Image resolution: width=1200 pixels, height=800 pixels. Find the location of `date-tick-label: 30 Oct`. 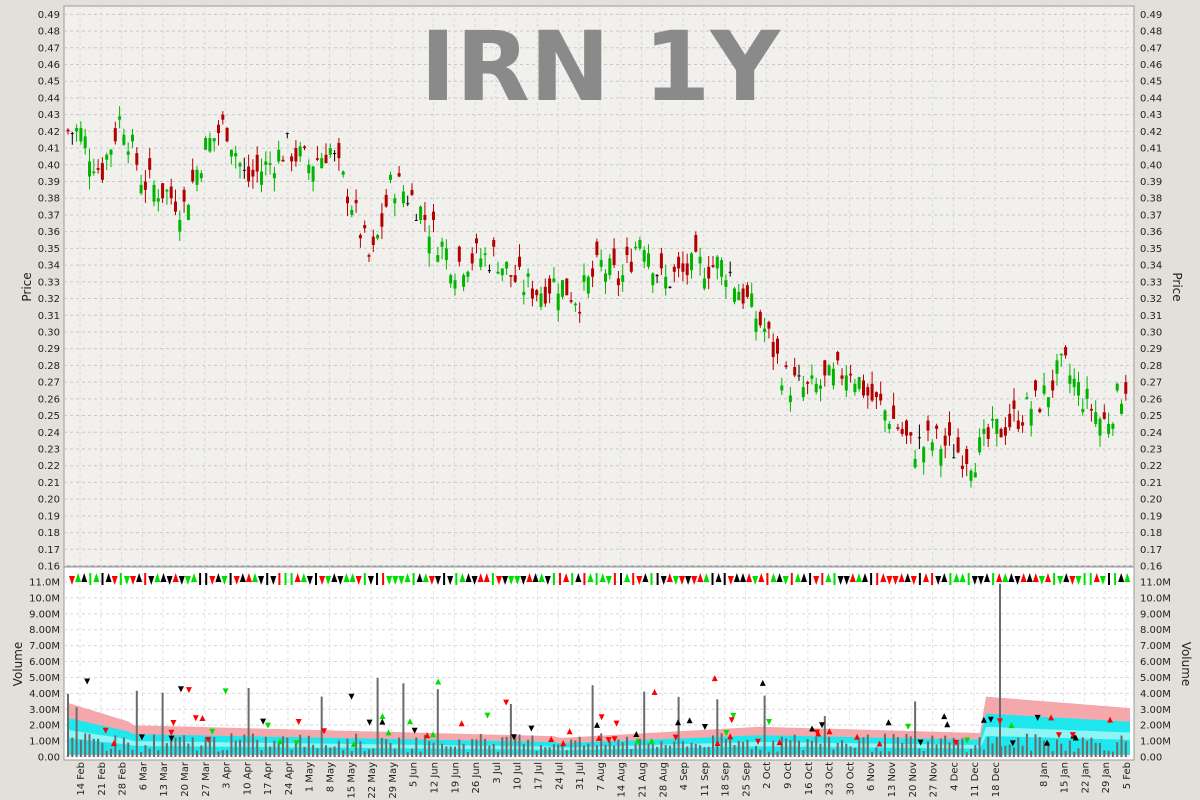

date-tick-label: 30 Oct is located at coordinates (850, 778).